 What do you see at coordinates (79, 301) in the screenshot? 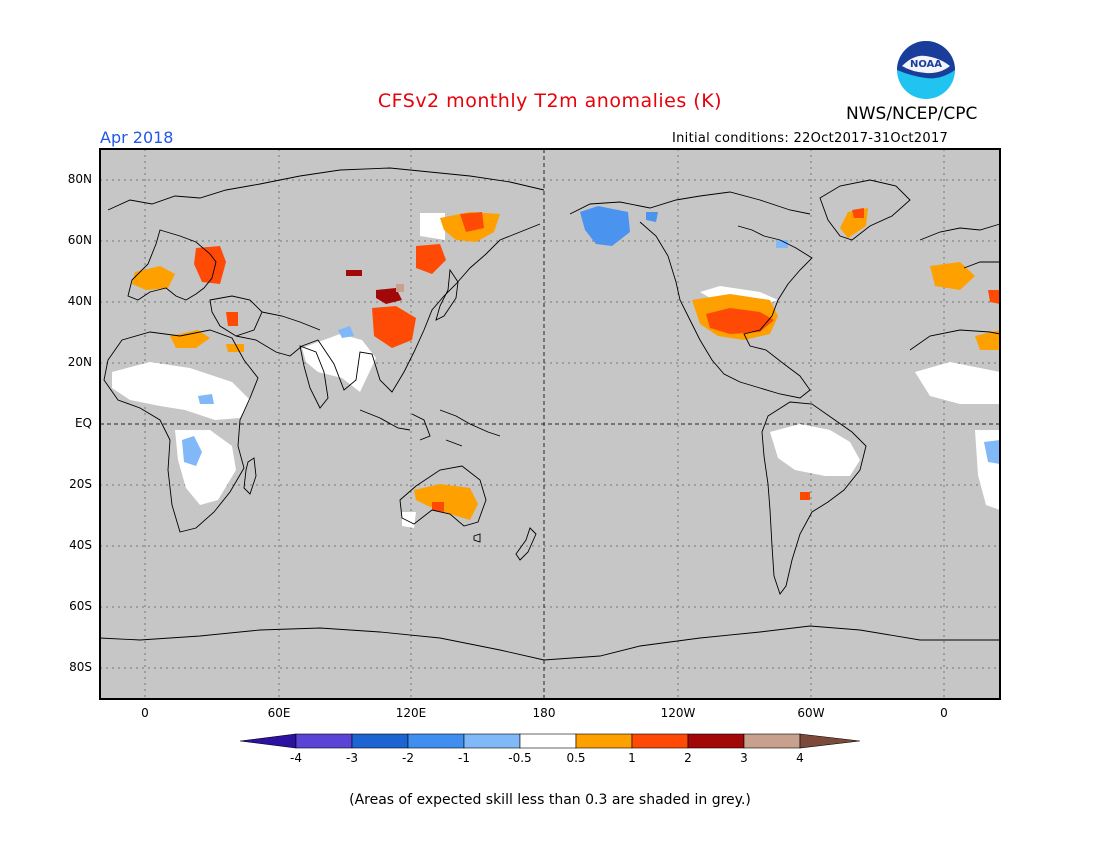
I see `lat-label: 40N` at bounding box center [79, 301].